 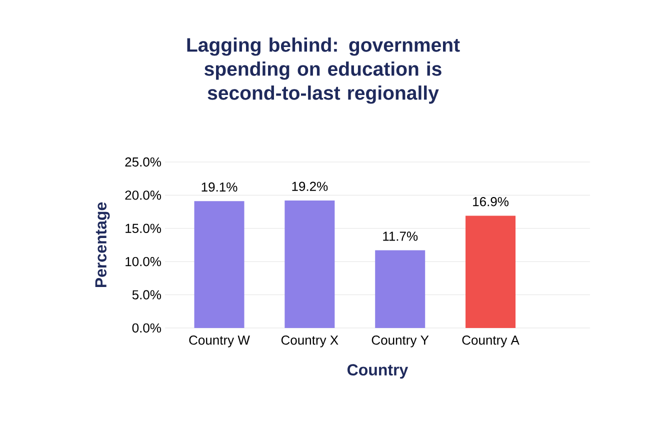 What do you see at coordinates (323, 71) in the screenshot?
I see `chart-title: Lagging behind: government spending on education is second-to-last regionally` at bounding box center [323, 71].